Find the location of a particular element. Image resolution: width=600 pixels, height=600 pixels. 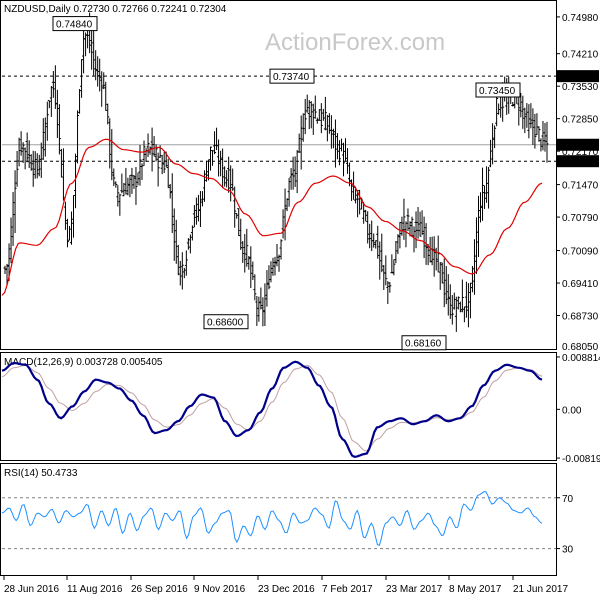

current-price-tag: 0.72304 is located at coordinates (578, 145).